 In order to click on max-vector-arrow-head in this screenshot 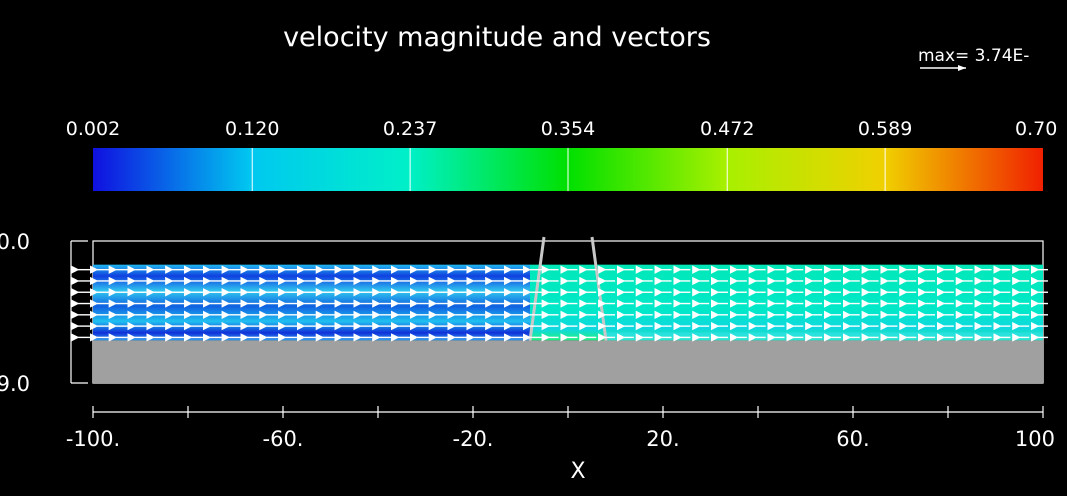, I will do `click(962, 68)`.